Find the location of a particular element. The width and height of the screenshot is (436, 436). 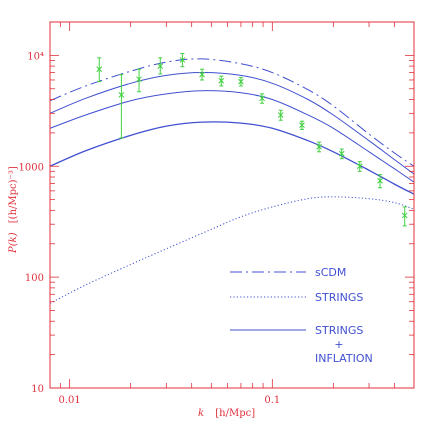

x-axis-label: k [h/Mpc] is located at coordinates (226, 413).